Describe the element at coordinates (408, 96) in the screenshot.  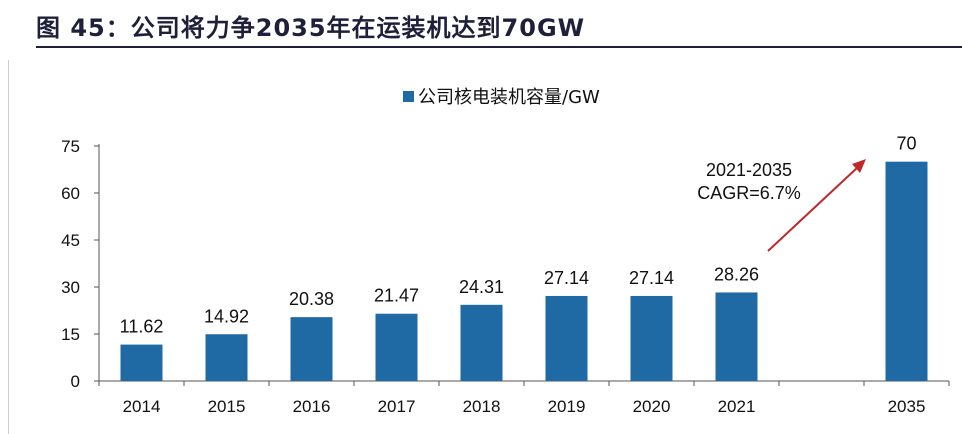
I see `legend-swatch` at that location.